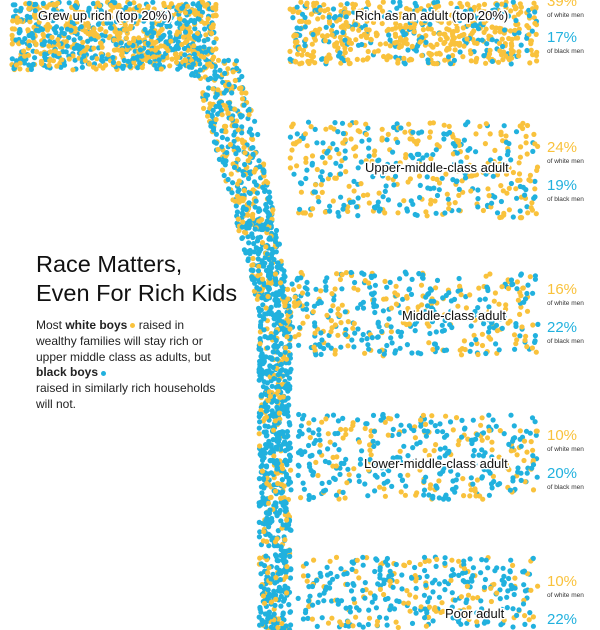 Image resolution: width=600 pixels, height=630 pixels. I want to click on desc-black-boys: black boys, so click(67, 372).